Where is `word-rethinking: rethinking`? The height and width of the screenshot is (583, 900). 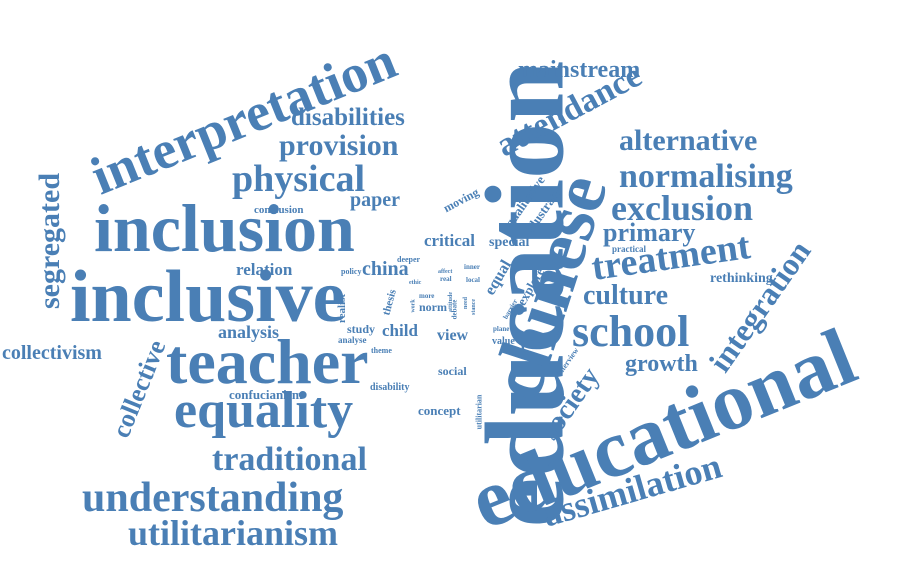
word-rethinking: rethinking is located at coordinates (741, 278).